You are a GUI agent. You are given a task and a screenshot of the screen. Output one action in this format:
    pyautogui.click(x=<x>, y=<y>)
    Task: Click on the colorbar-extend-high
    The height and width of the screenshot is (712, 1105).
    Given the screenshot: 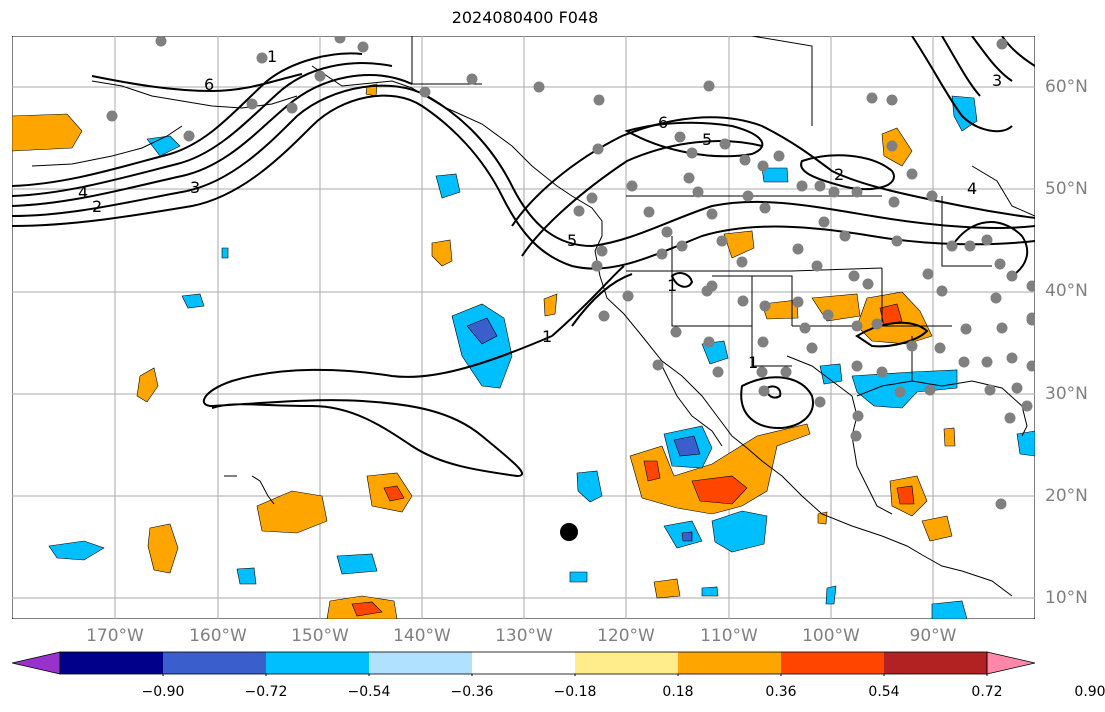 What is the action you would take?
    pyautogui.click(x=1011, y=663)
    